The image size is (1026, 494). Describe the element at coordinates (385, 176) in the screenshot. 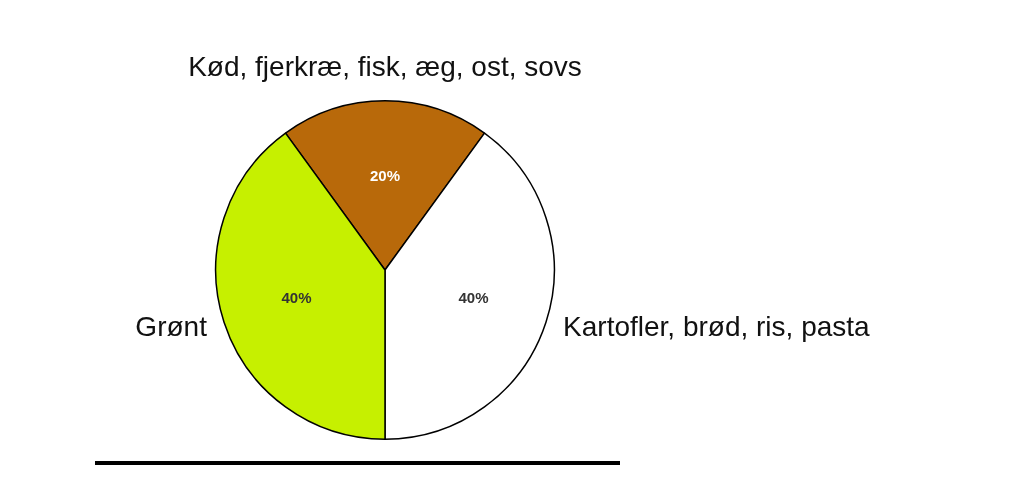

I see `data-label: 20%` at that location.